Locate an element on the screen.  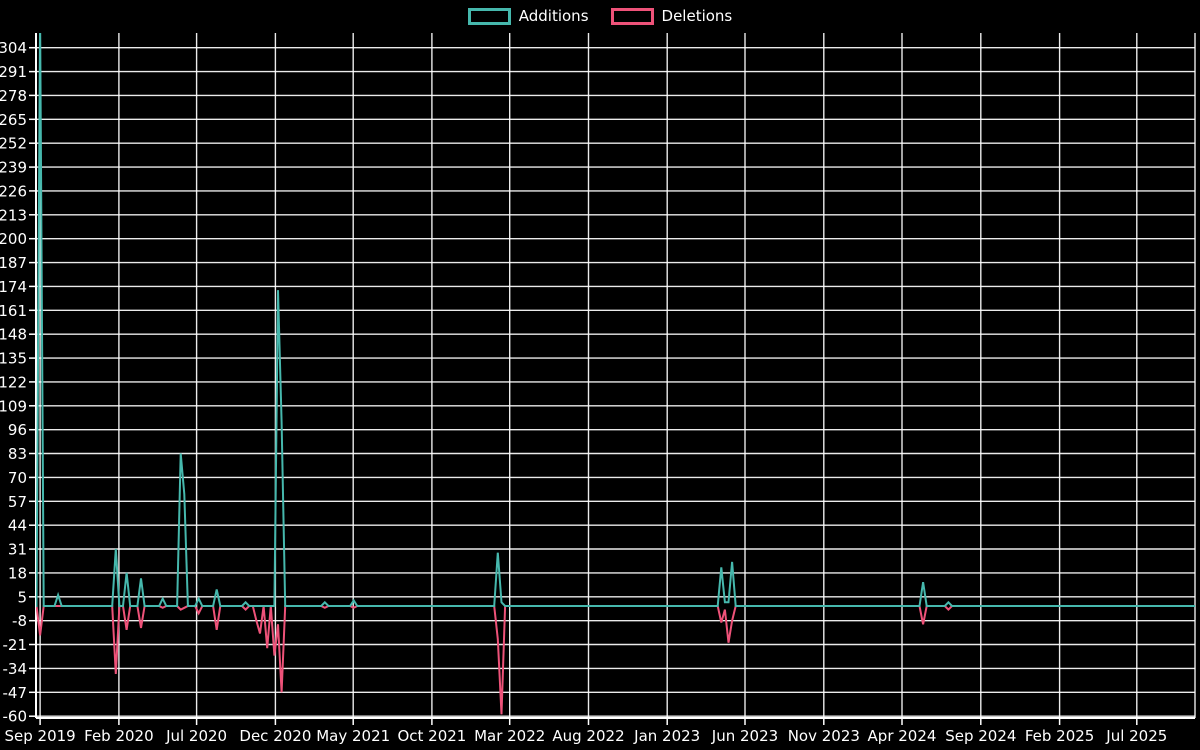
y-tick-label: 57 is located at coordinates (17, 502).